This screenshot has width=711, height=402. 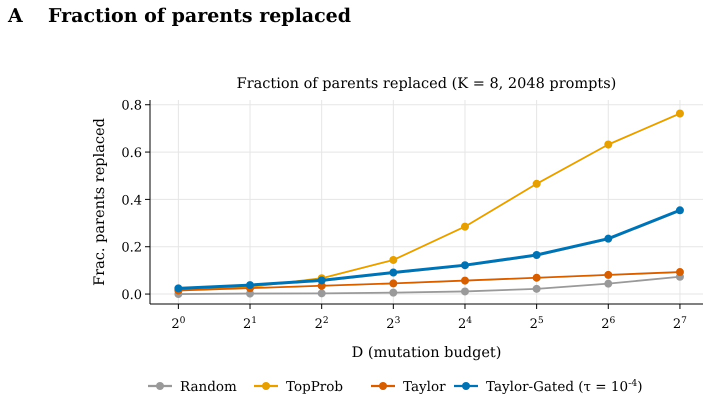 I want to click on x-tick-label: 2$^{1}$, so click(x=250, y=324).